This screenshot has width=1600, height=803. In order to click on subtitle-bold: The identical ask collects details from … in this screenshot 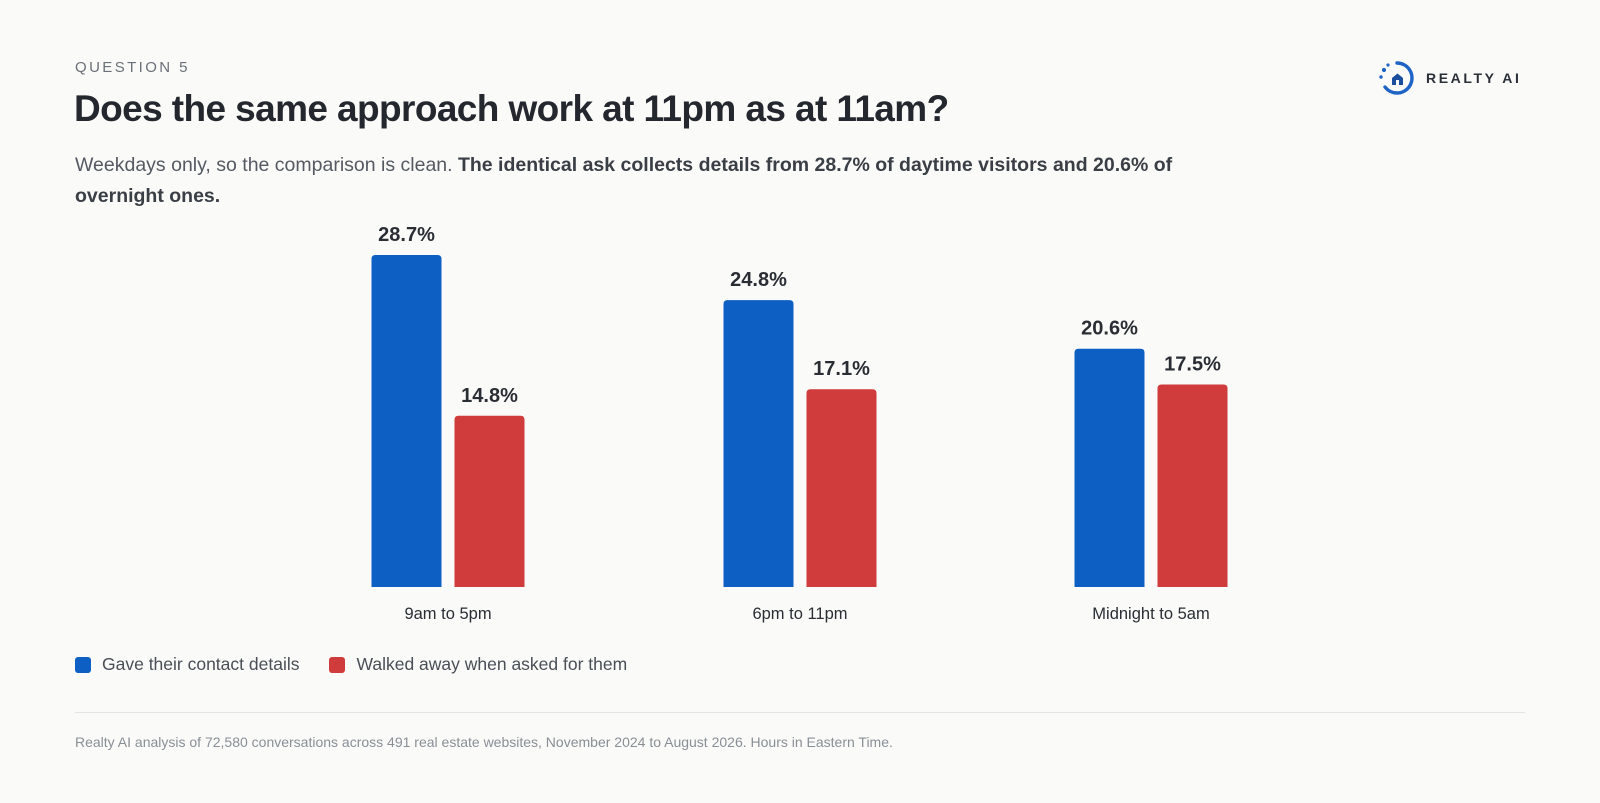, I will do `click(624, 180)`.